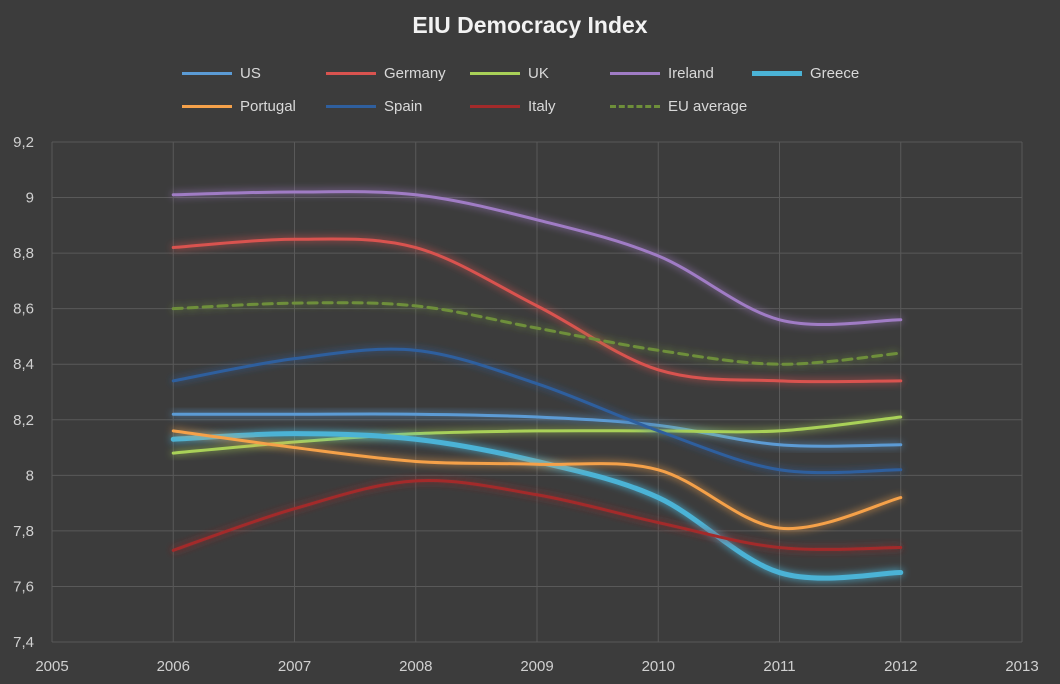 The height and width of the screenshot is (684, 1060). What do you see at coordinates (537, 430) in the screenshot?
I see `series-line-us` at bounding box center [537, 430].